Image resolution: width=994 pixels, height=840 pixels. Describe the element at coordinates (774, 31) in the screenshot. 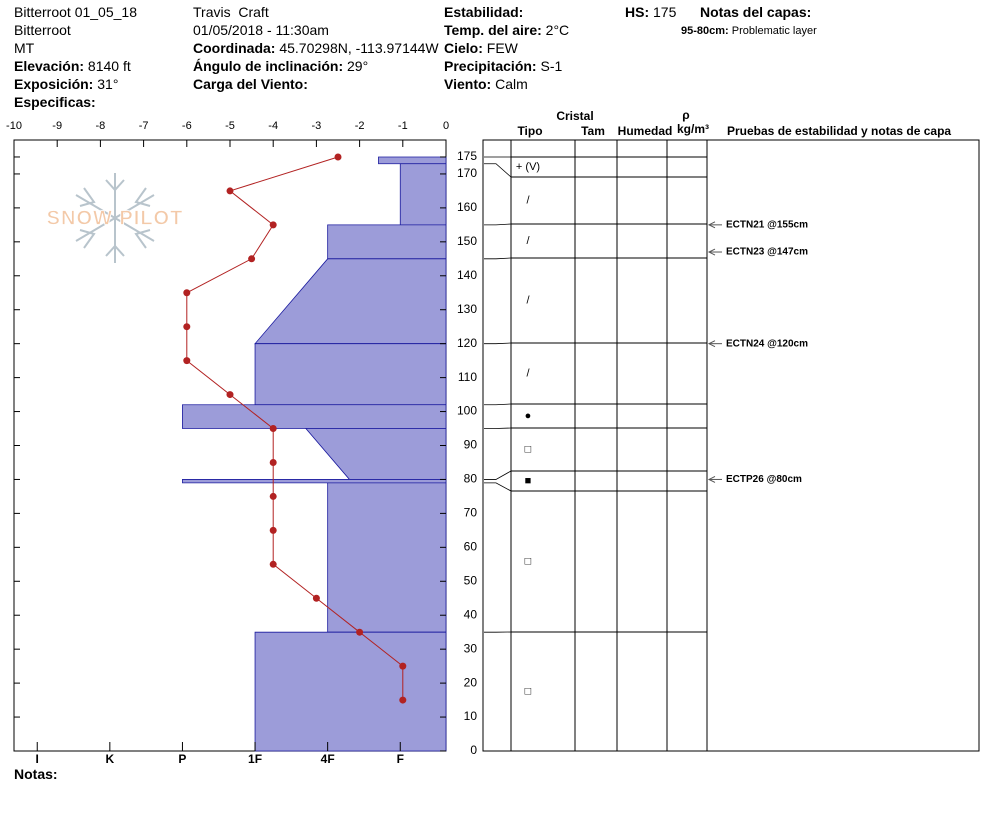

I see `field-value: Problematic layer` at that location.